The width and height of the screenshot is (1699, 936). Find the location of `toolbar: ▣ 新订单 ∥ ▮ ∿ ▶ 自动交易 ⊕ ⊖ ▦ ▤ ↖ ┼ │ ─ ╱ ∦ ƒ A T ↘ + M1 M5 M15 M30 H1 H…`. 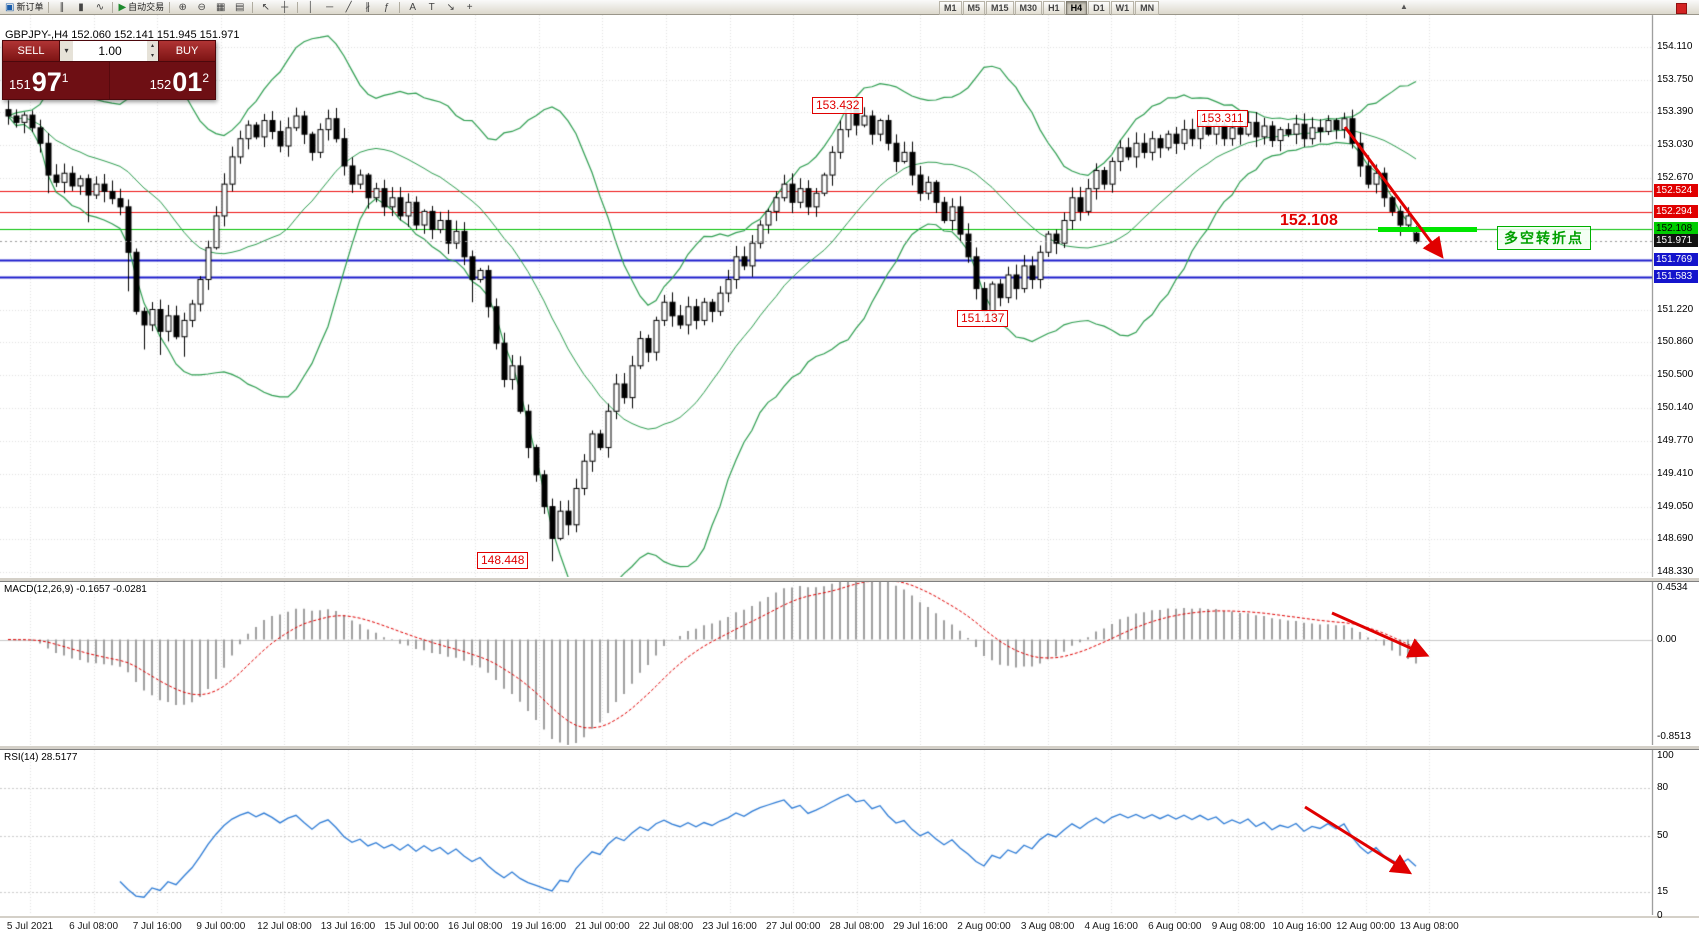

toolbar: ▣ 新订单 ∥ ▮ ∿ ▶ 自动交易 ⊕ ⊖ ▦ ▤ ↖ ┼ │ ─ ╱ ∦ ƒ A T ↘ + M1 M5 M15 M30 H1 H… is located at coordinates (849, 7).